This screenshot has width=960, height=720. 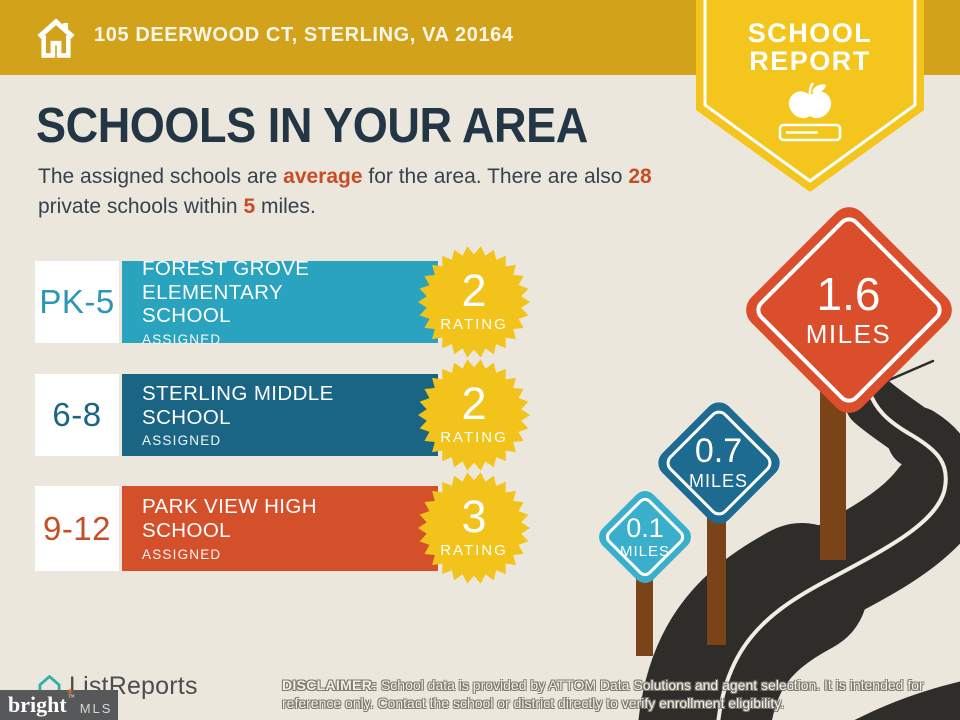 I want to click on bright-mls-logo: bright ✦ ™ MLS, so click(x=59, y=704).